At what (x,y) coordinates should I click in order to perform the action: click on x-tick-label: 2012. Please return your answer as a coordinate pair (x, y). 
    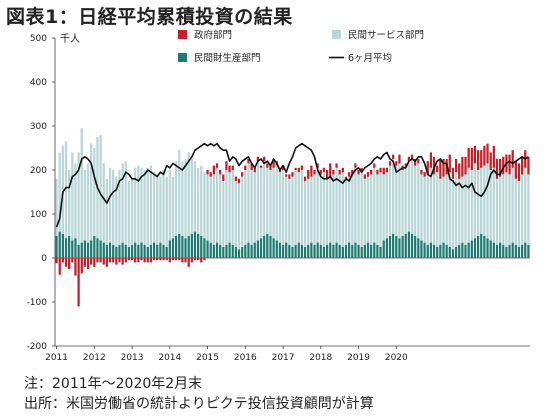
    Looking at the image, I should click on (94, 358).